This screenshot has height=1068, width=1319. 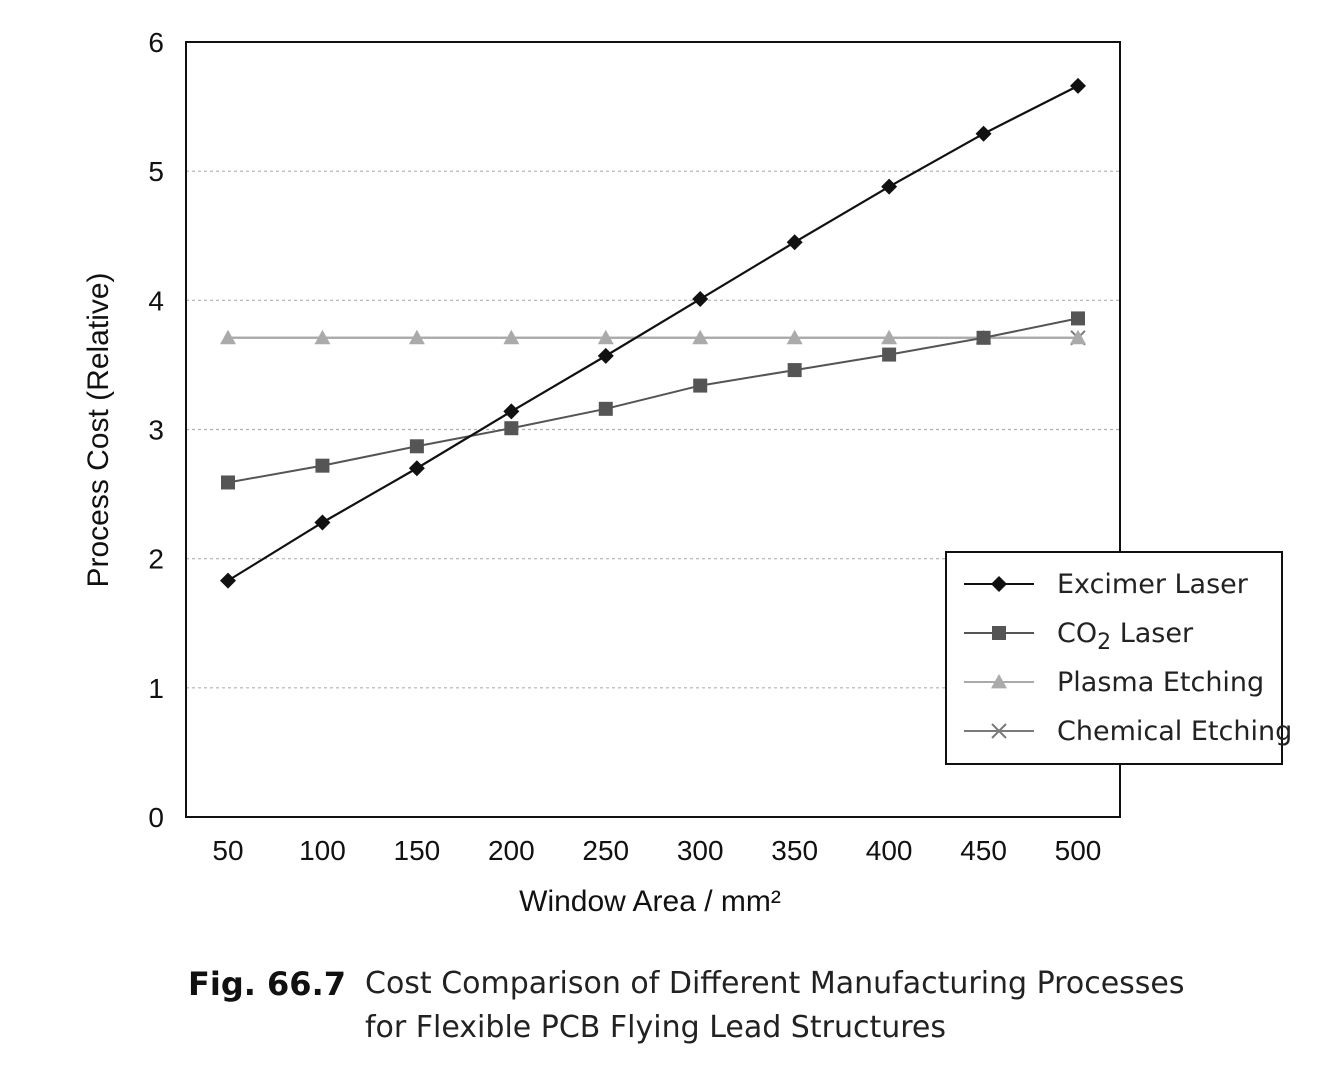 I want to click on x-tick-label: 400, so click(x=889, y=850).